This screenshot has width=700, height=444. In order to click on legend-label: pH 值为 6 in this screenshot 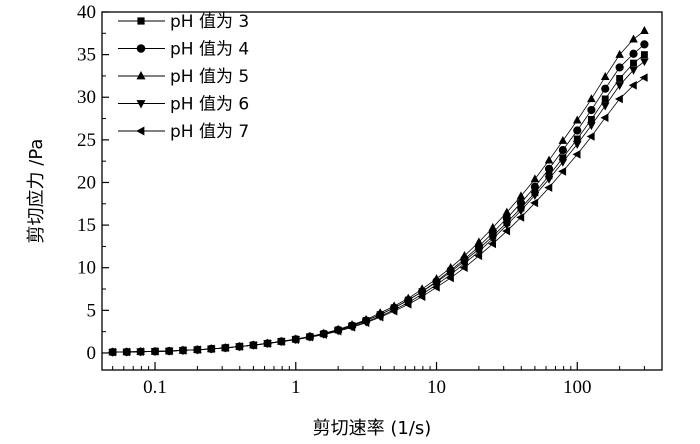, I will do `click(209, 105)`.